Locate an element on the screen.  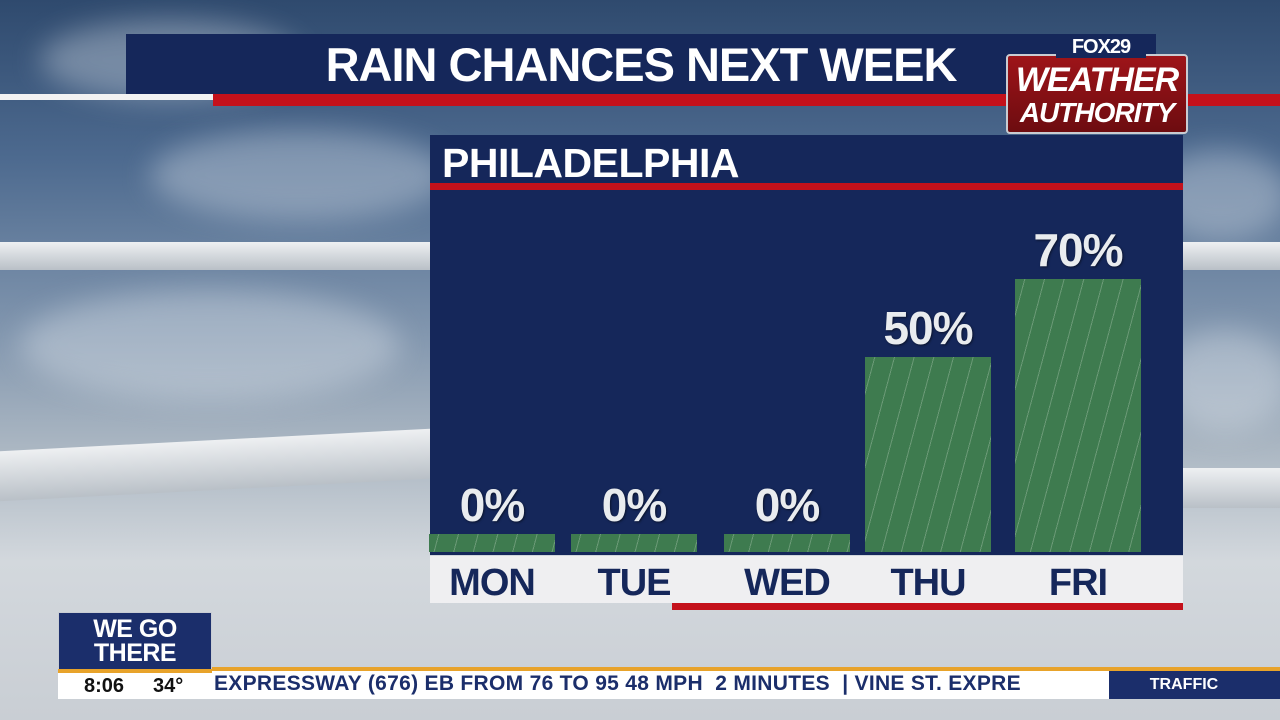
we-go-there-badge: WE GO THERE is located at coordinates (135, 641).